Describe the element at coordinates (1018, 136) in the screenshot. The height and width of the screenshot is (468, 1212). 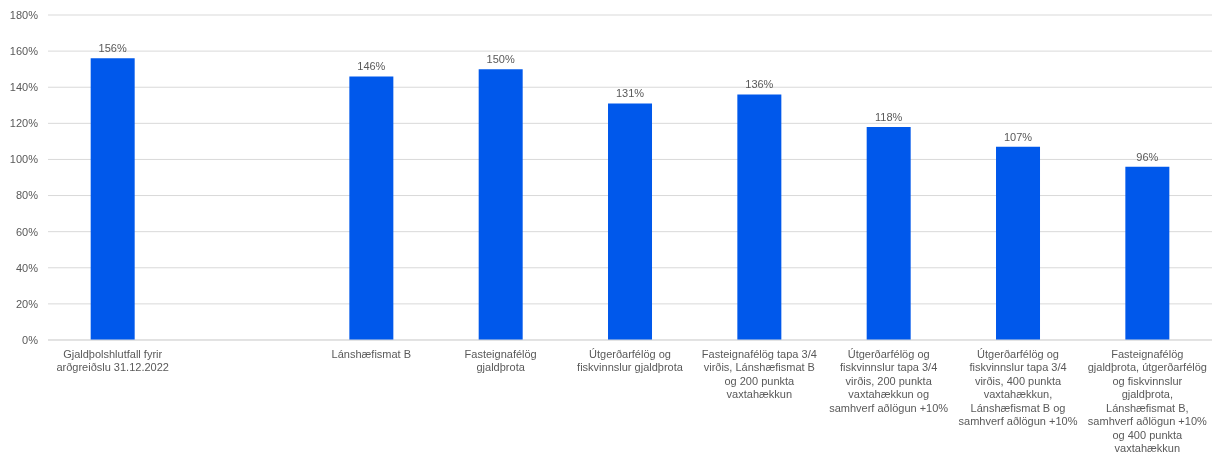
I see `data-label: 107%` at that location.